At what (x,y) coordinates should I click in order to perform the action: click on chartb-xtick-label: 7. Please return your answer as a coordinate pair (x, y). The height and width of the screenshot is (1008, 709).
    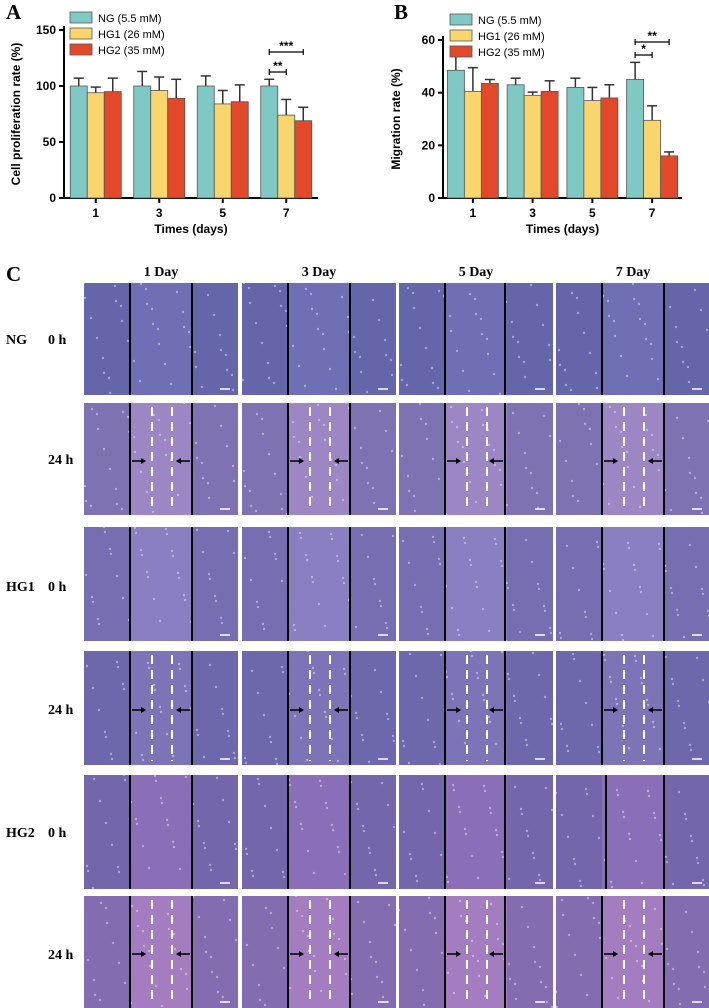
    Looking at the image, I should click on (652, 213).